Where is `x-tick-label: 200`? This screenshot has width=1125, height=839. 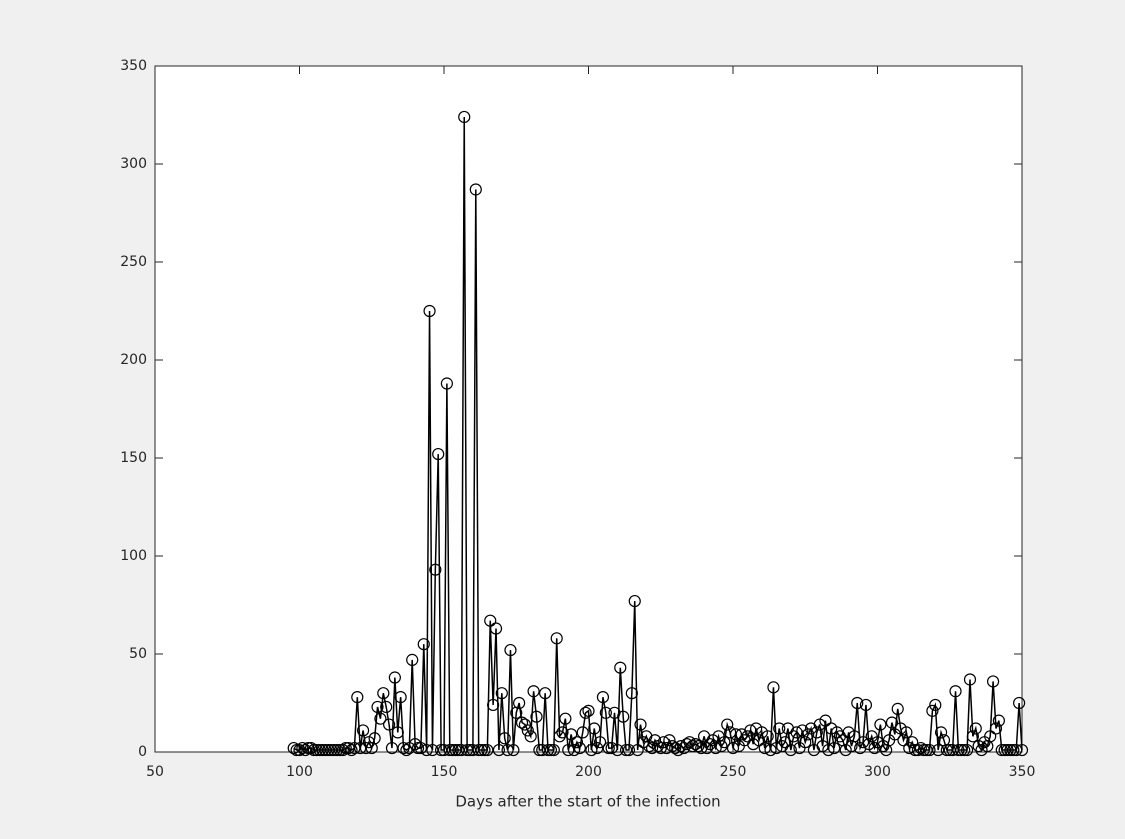 x-tick-label: 200 is located at coordinates (588, 772).